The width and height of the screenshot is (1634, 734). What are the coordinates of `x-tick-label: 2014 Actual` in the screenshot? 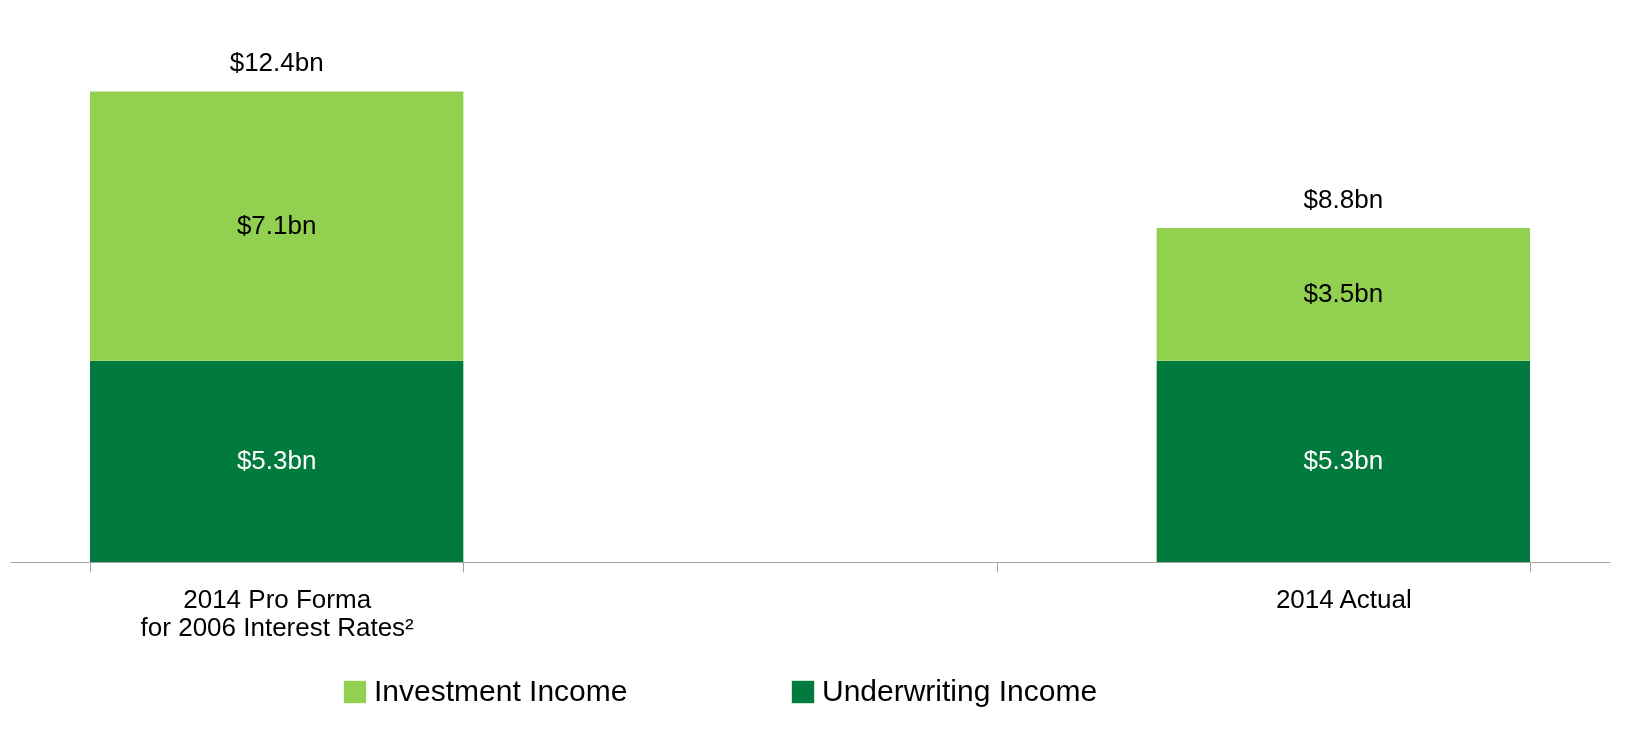 It's located at (1343, 598).